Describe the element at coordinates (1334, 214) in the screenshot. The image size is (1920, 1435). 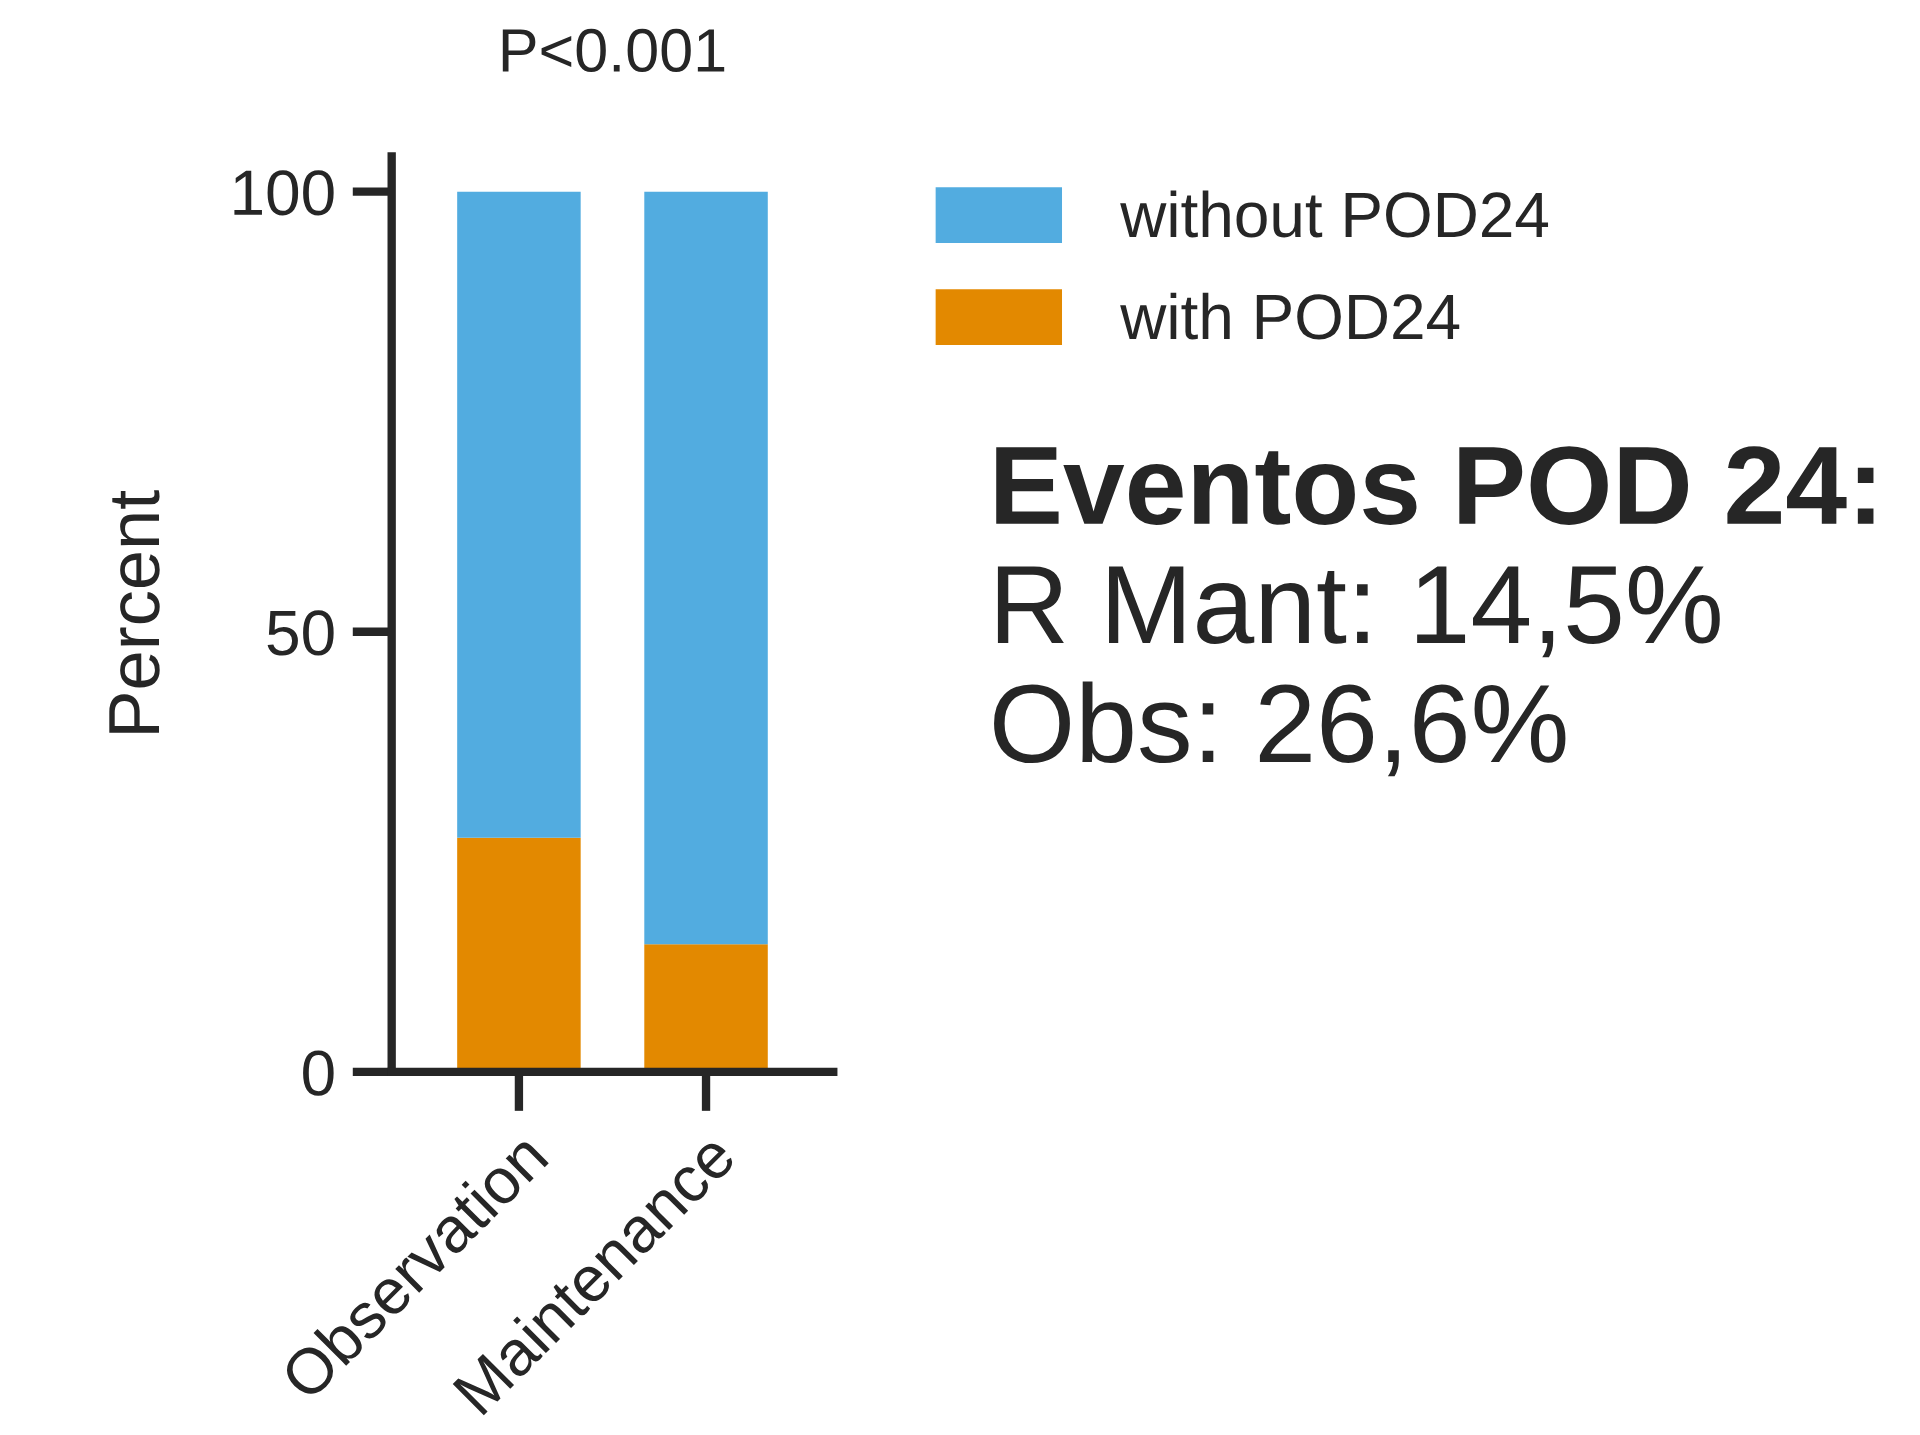
I see `legend-label: without POD24` at that location.